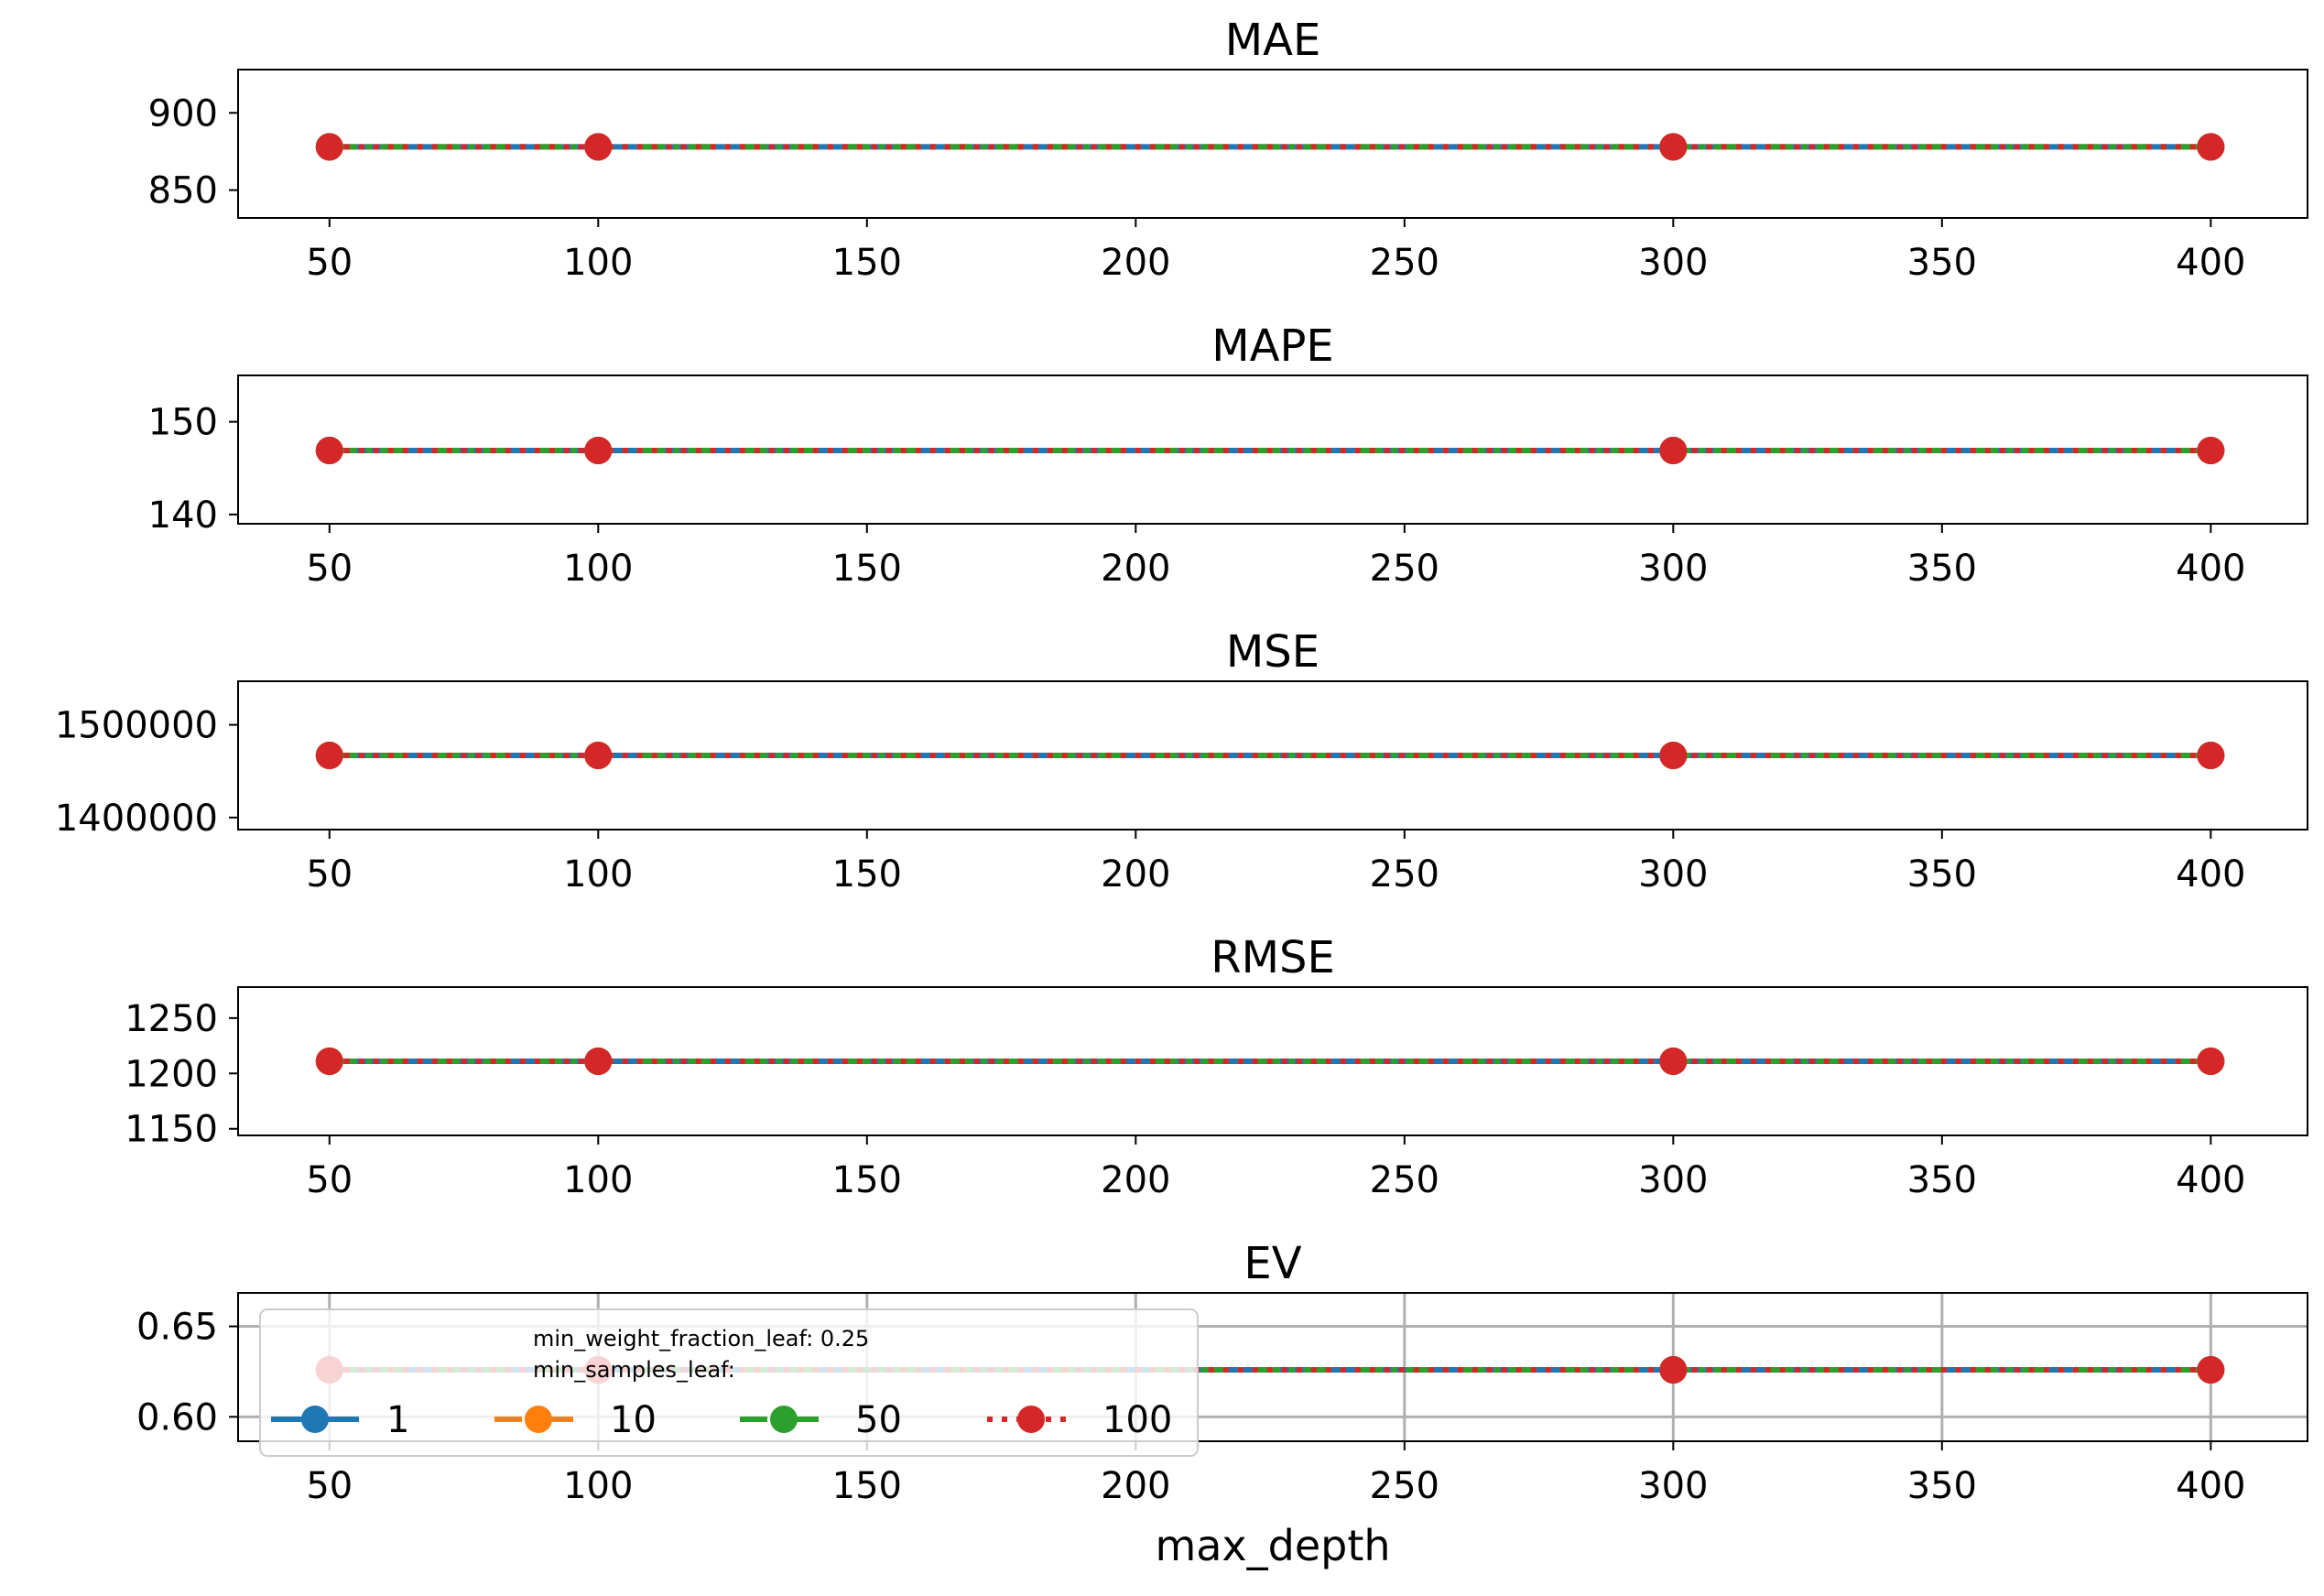 The image size is (2324, 1596). I want to click on legend-label: 100, so click(1137, 1420).